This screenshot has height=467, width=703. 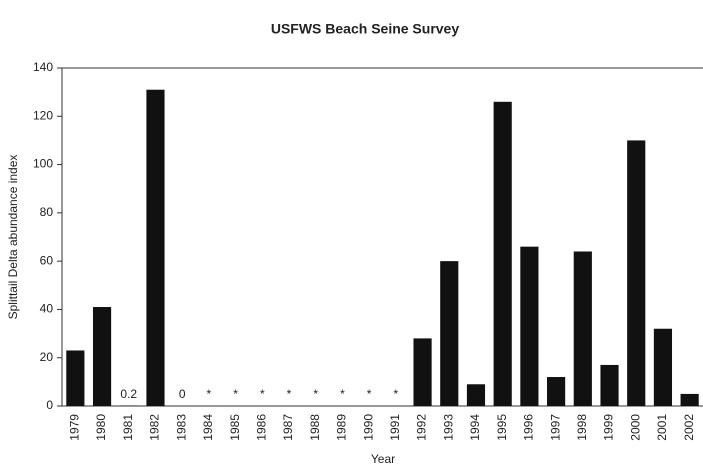 What do you see at coordinates (609, 427) in the screenshot?
I see `x-tick-label: 1999` at bounding box center [609, 427].